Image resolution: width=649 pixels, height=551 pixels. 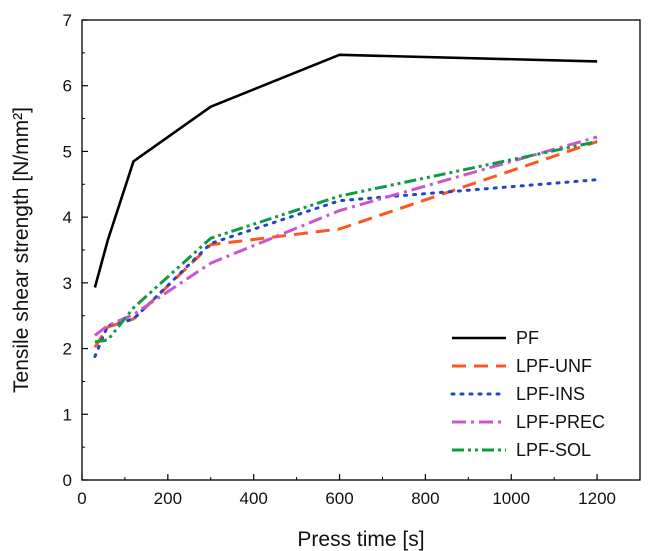 I want to click on x-axis-title: Press time [s], so click(x=360, y=539).